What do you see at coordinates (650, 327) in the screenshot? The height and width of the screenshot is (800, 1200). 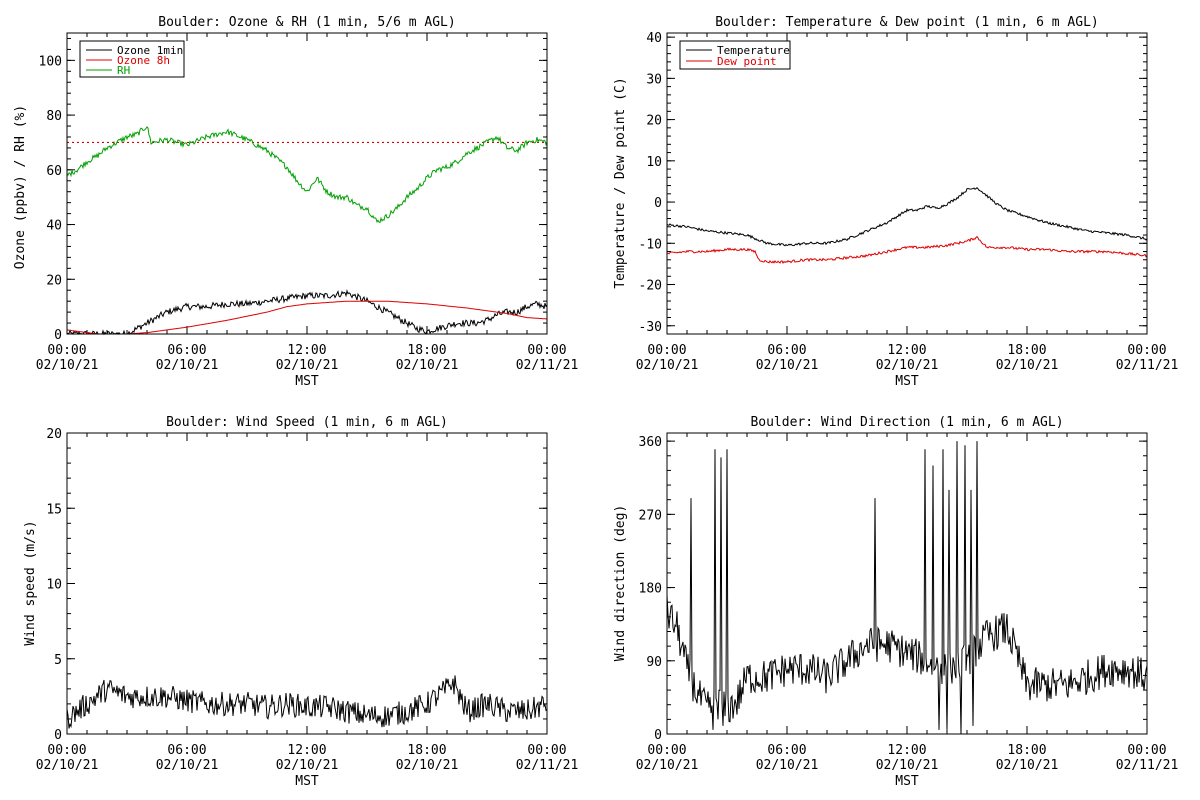 I see `temperature-dewpoint-y-tick-label: -30` at bounding box center [650, 327].